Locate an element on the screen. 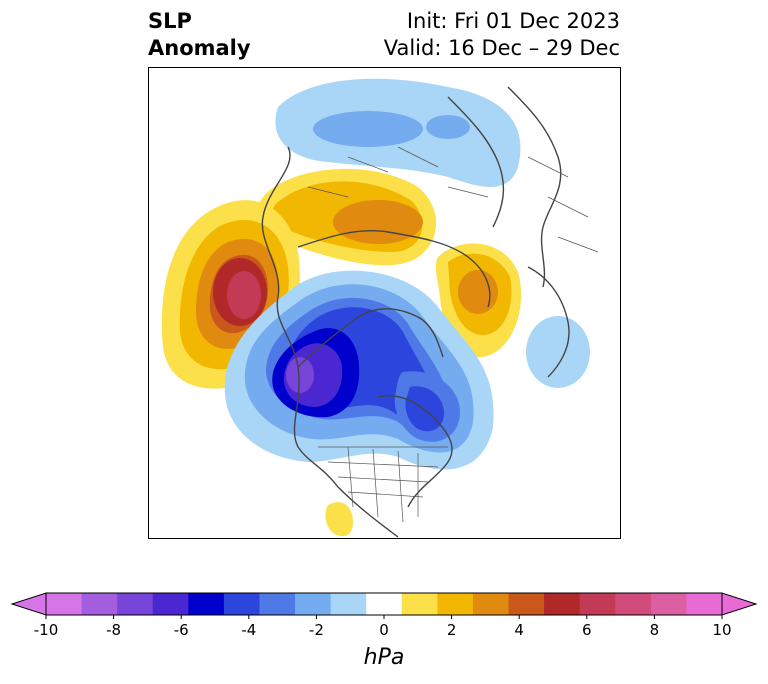 The height and width of the screenshot is (684, 768). barents-high is located at coordinates (478, 300).